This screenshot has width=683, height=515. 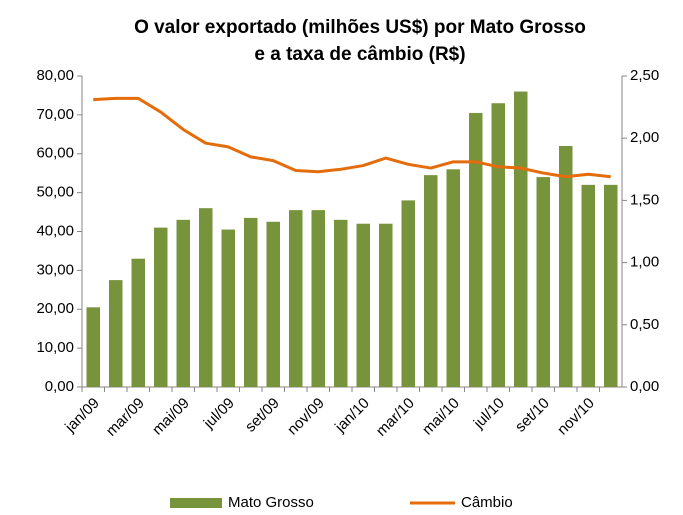 I want to click on y-tick-label: 30,00, so click(x=55, y=269).